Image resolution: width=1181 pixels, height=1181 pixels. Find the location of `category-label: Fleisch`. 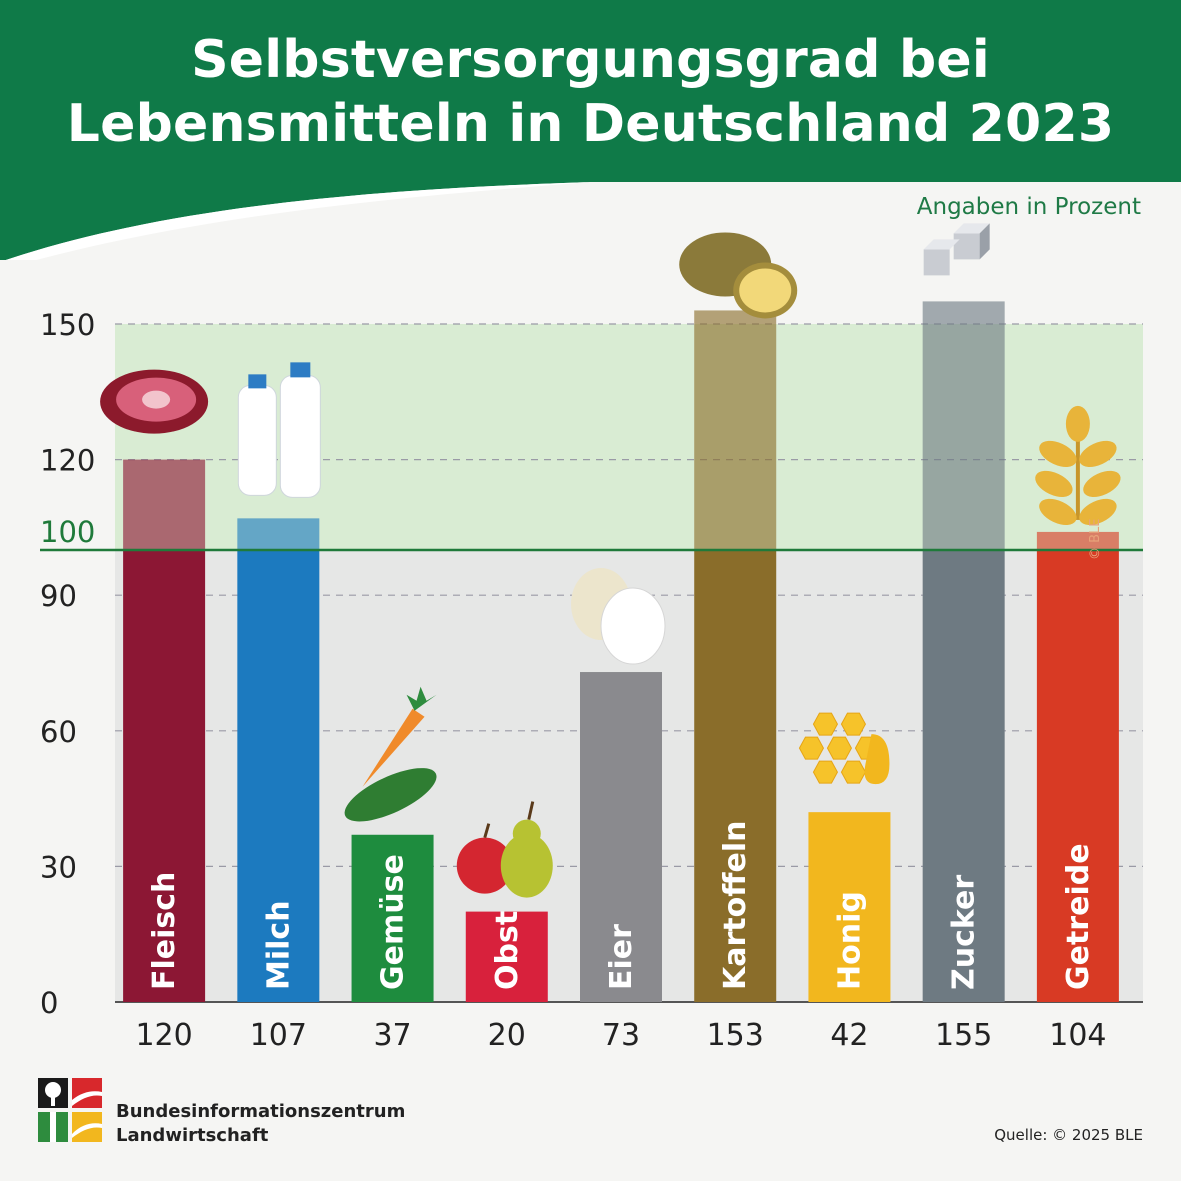

category-label: Fleisch is located at coordinates (164, 931).